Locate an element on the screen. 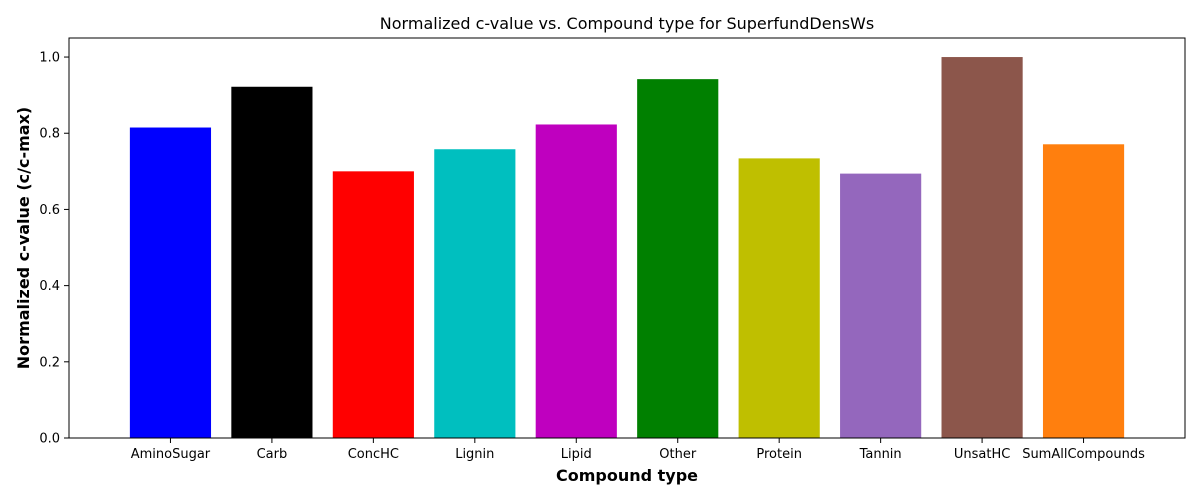  x-tick-label: UnsatHC is located at coordinates (982, 454).